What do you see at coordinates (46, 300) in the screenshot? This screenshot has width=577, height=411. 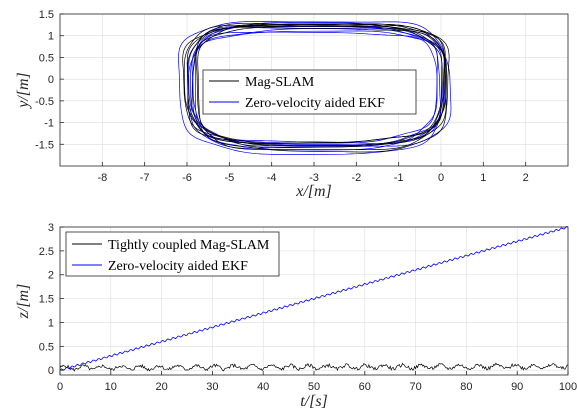 I see `p2-y-tick-label: 1.5` at bounding box center [46, 300].